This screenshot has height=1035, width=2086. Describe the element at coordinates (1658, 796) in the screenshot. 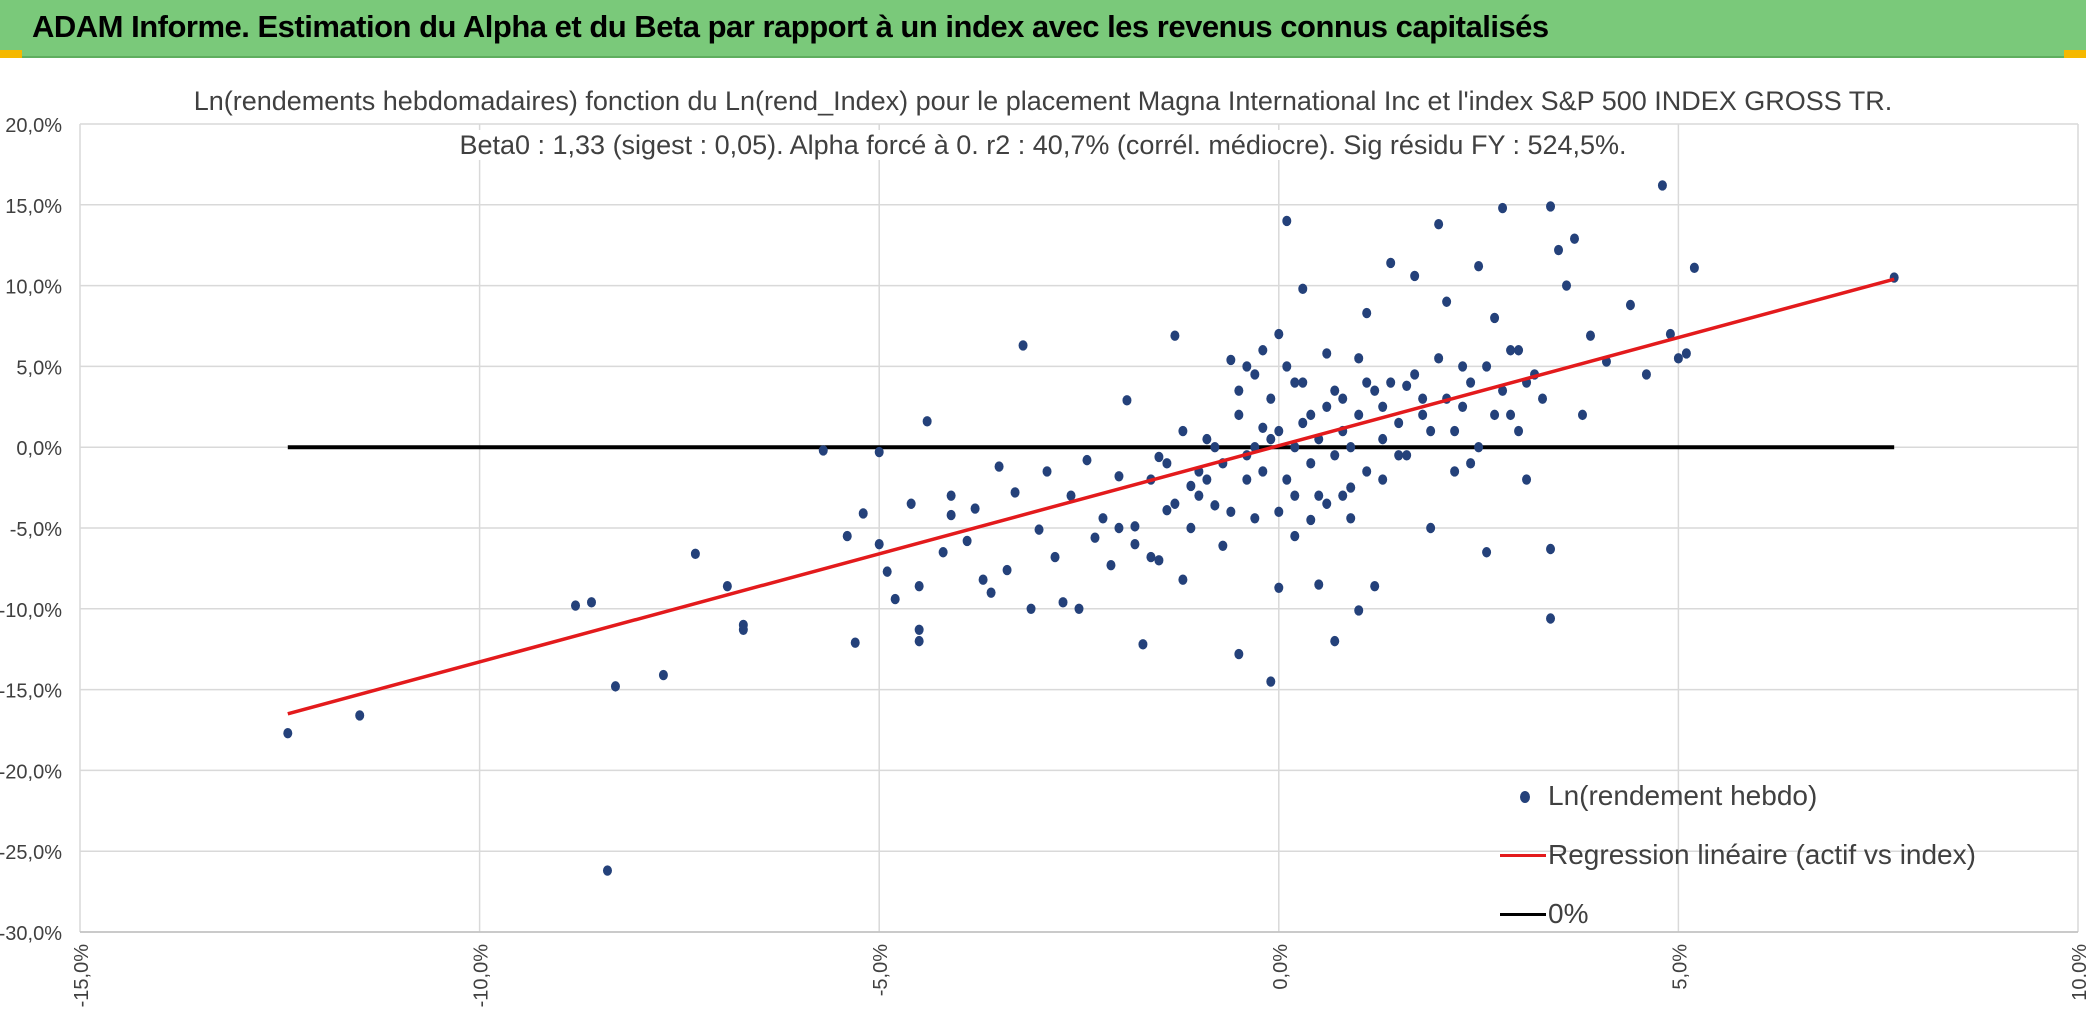

I see `legend-item-points: Ln(rendement hebdo)` at that location.